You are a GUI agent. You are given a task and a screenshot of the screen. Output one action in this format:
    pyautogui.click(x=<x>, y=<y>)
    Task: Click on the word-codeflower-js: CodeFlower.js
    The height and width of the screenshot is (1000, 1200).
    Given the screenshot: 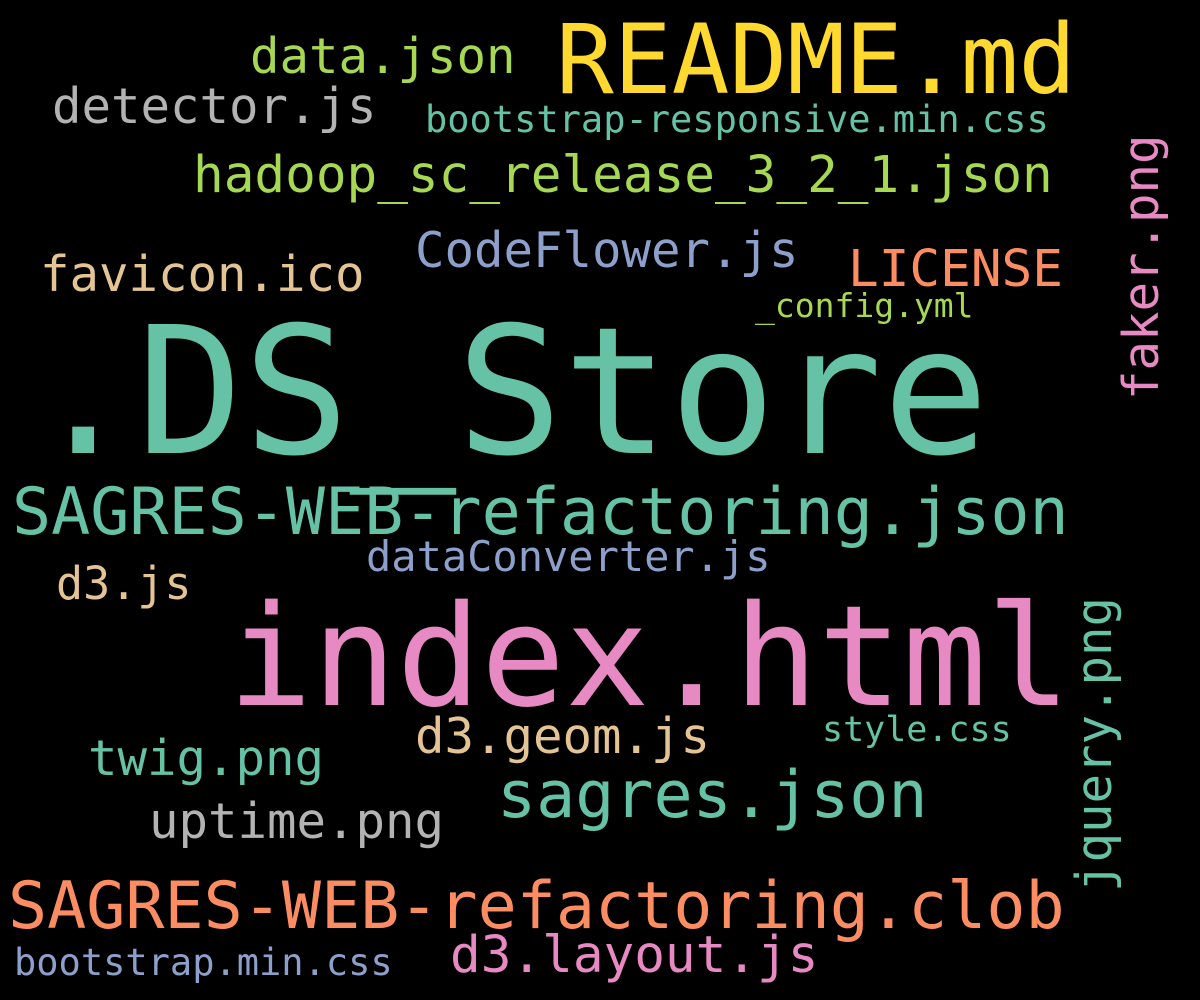 What is the action you would take?
    pyautogui.click(x=607, y=250)
    